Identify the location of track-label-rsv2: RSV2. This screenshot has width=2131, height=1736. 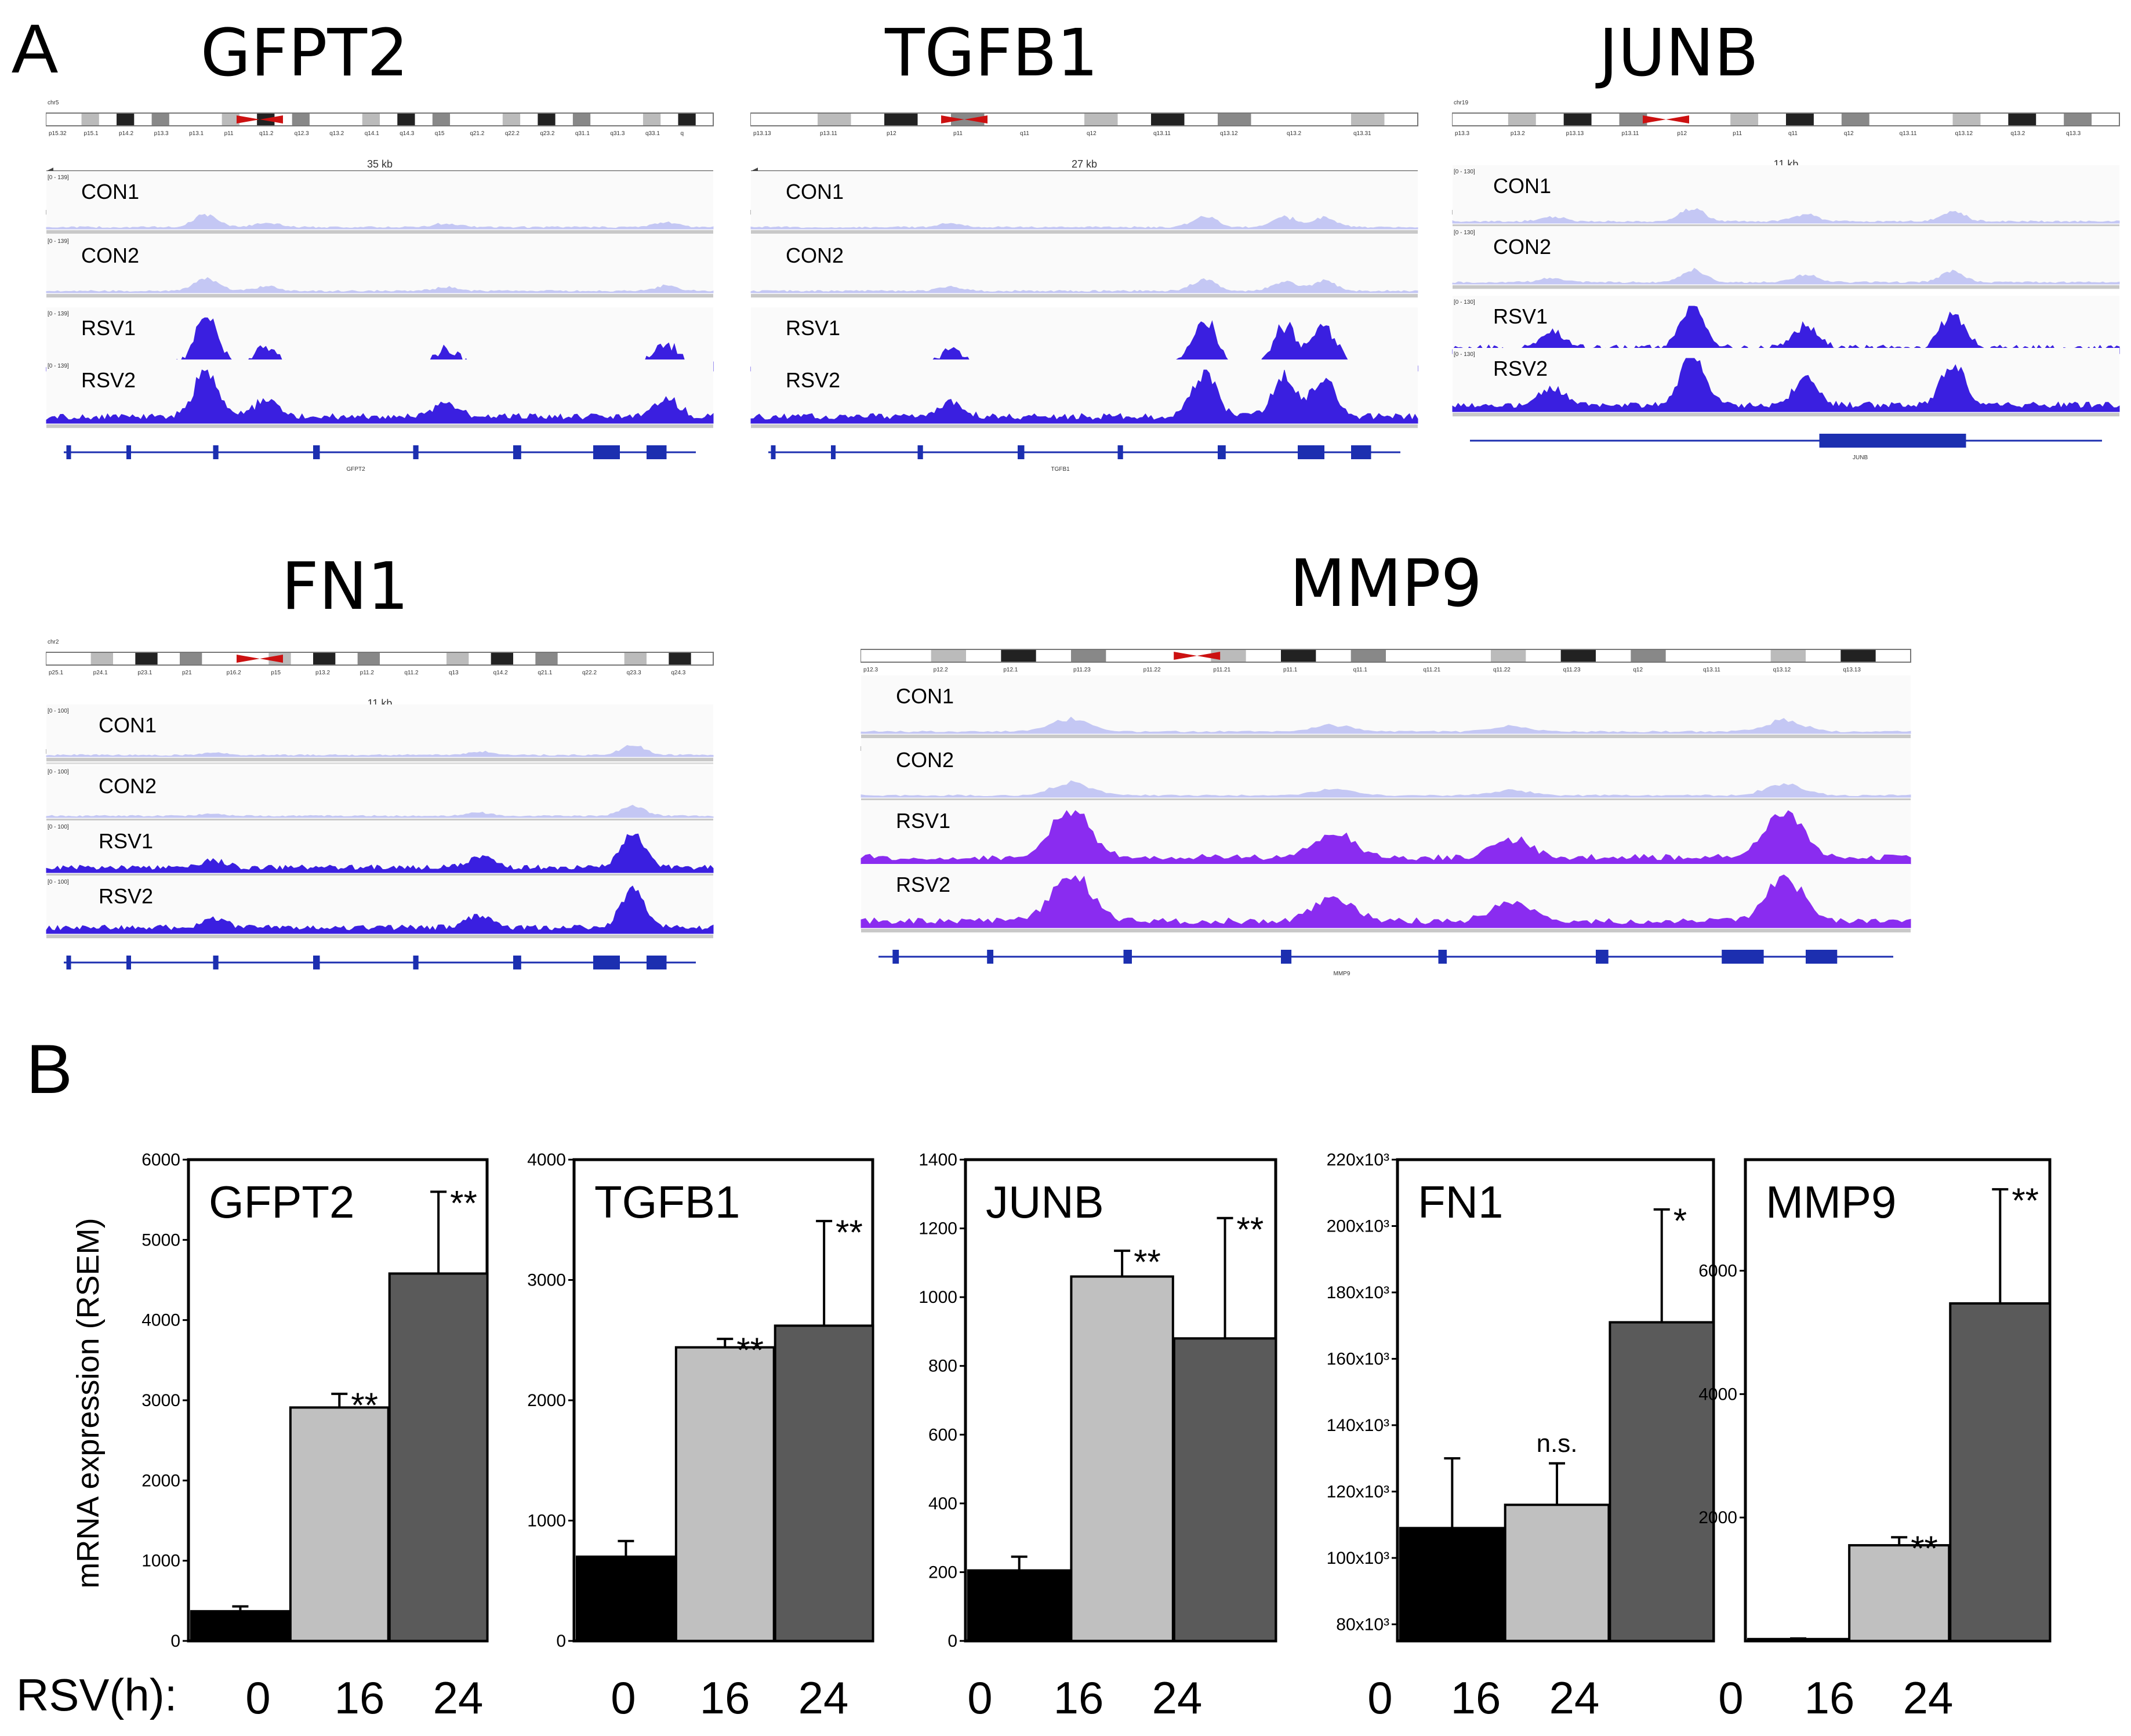
(108, 380).